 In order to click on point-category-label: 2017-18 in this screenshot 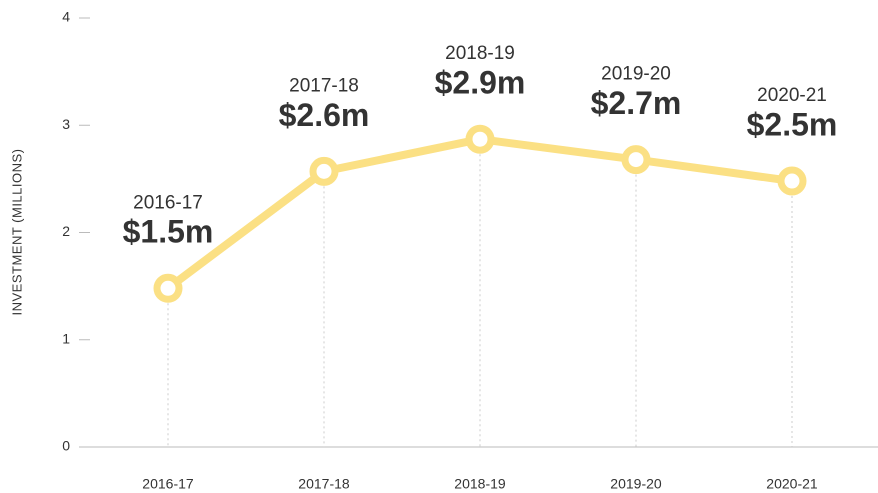, I will do `click(324, 85)`.